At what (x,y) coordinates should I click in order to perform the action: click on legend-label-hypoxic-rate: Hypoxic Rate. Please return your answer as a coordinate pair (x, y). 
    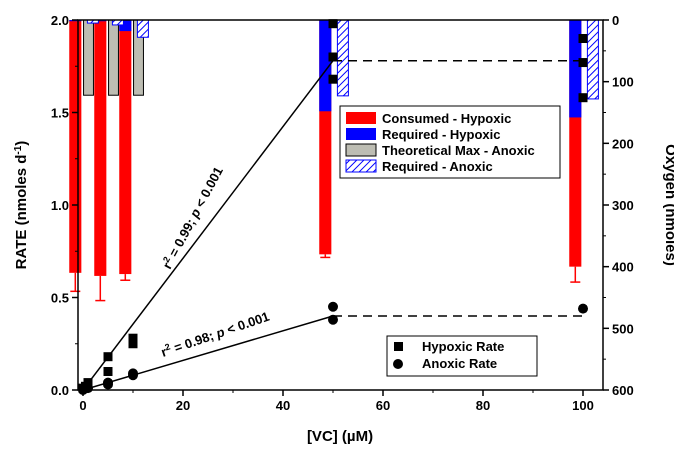
    Looking at the image, I should click on (463, 346).